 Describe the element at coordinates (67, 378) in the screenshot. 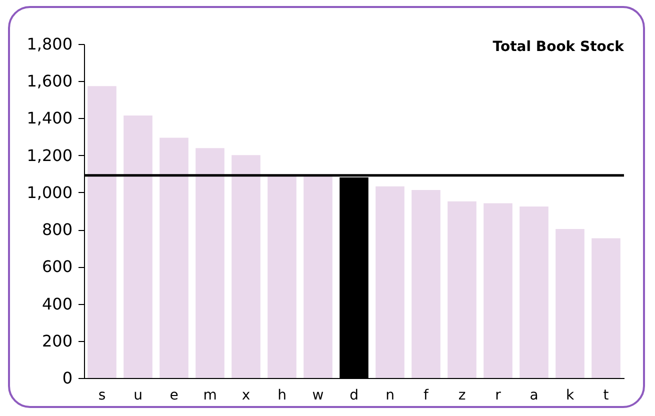

I see `y-tick-label: 0` at that location.